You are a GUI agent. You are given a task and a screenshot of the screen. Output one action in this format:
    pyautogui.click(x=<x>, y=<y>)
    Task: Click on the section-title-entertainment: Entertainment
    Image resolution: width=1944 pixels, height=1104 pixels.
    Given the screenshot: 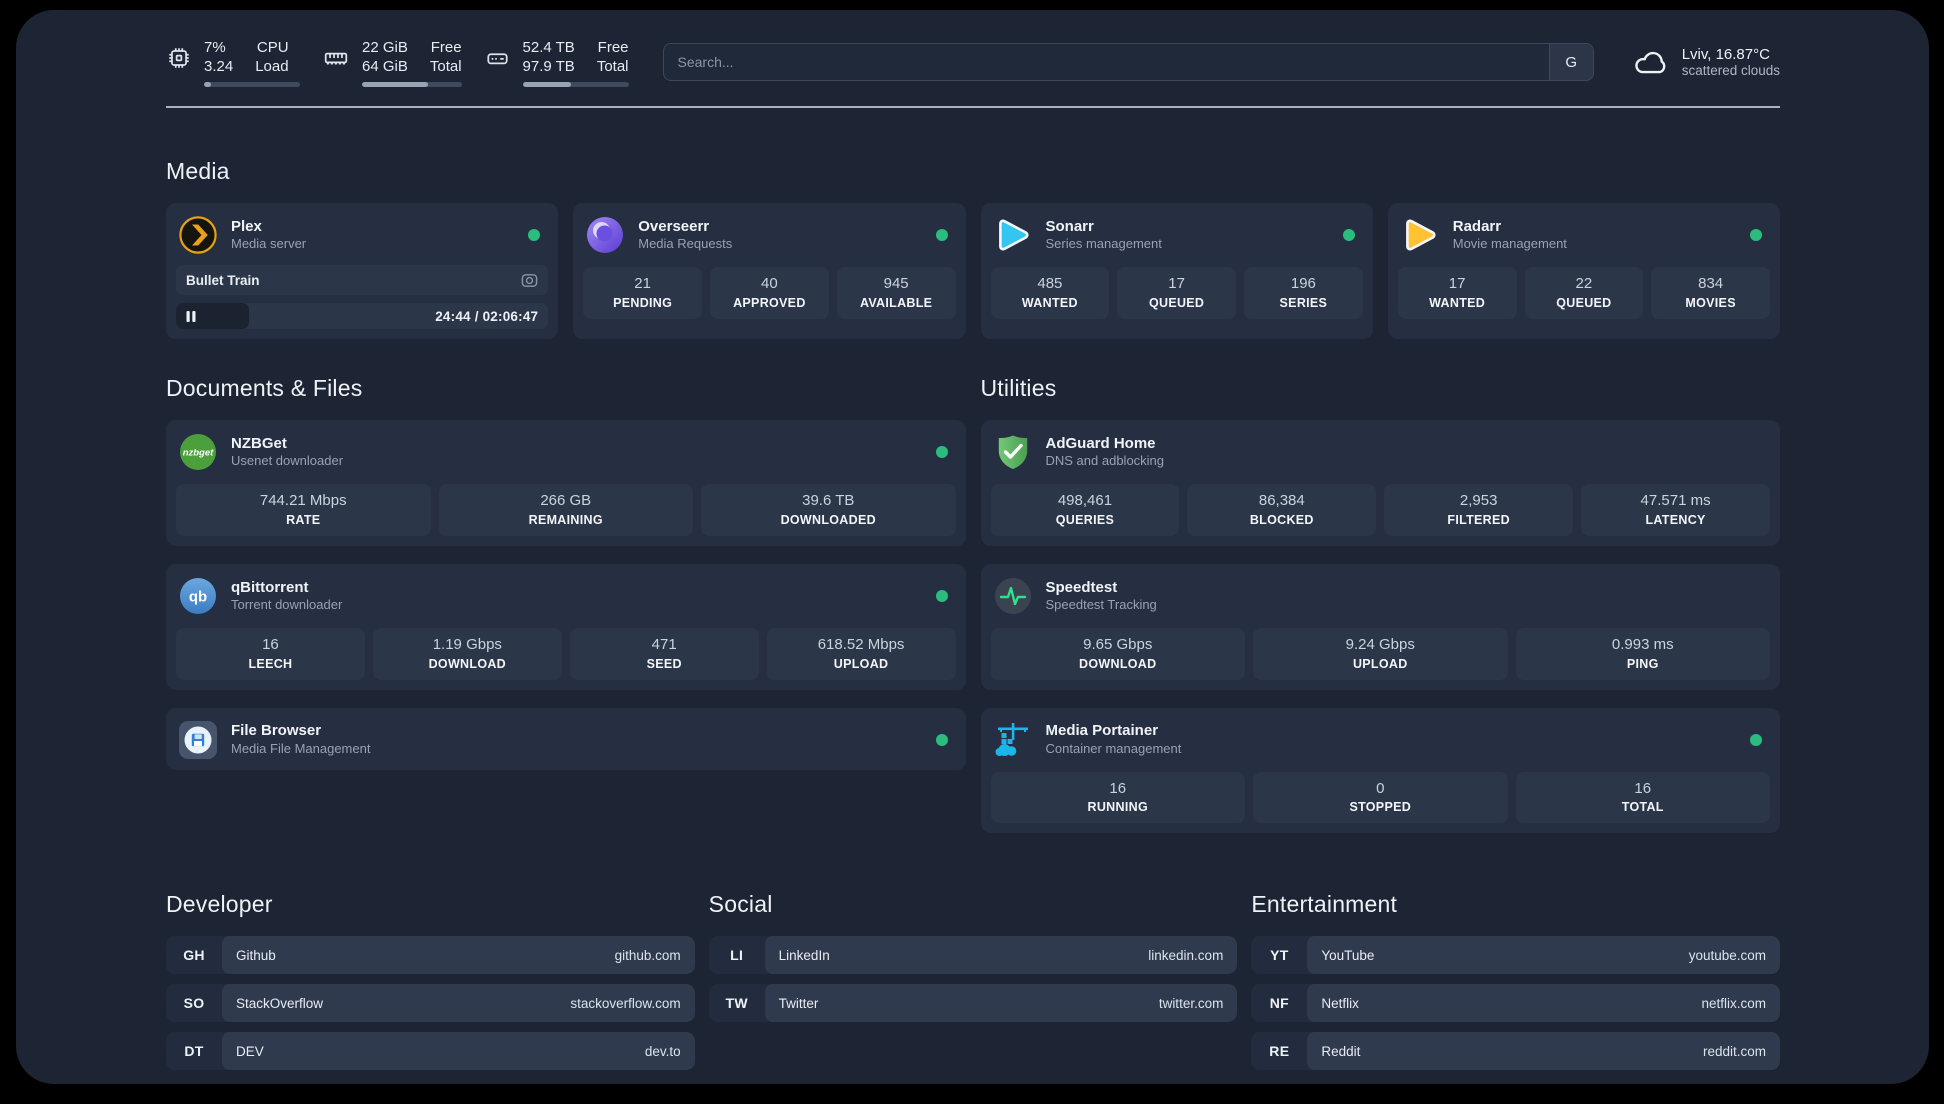 What is the action you would take?
    pyautogui.click(x=1324, y=904)
    